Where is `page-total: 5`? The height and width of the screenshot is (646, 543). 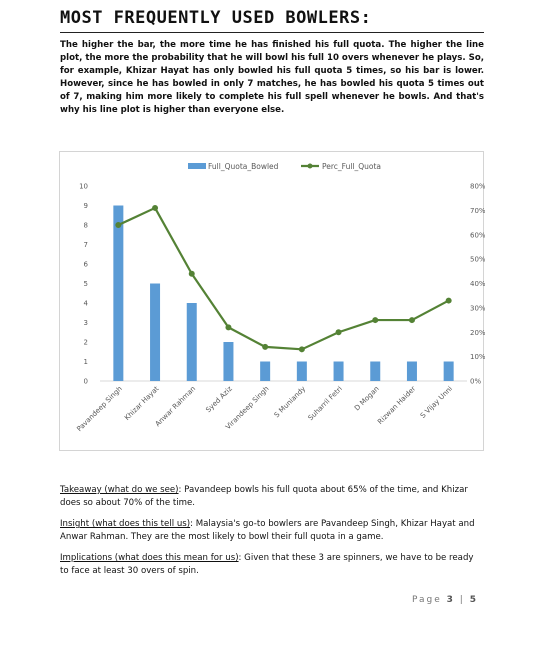
page-total: 5 is located at coordinates (473, 600).